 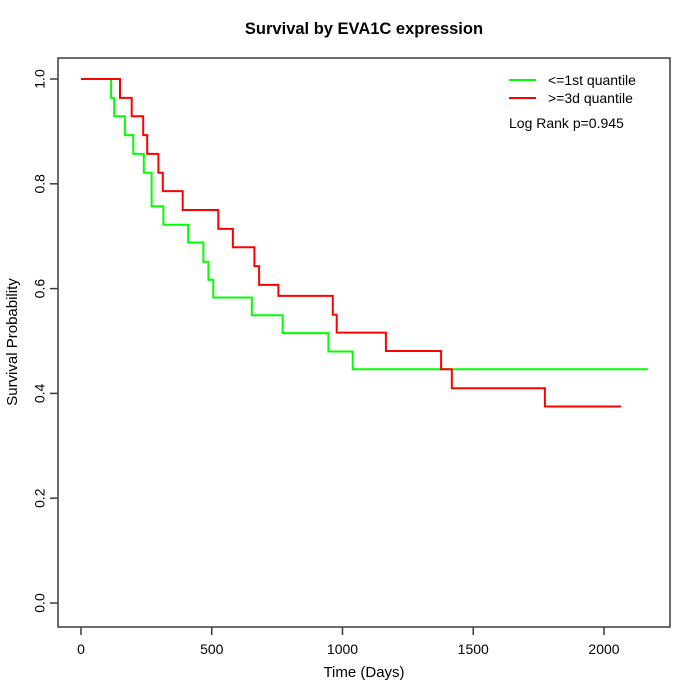 I want to click on legend-label-group1: <=1st quantile, so click(x=592, y=80).